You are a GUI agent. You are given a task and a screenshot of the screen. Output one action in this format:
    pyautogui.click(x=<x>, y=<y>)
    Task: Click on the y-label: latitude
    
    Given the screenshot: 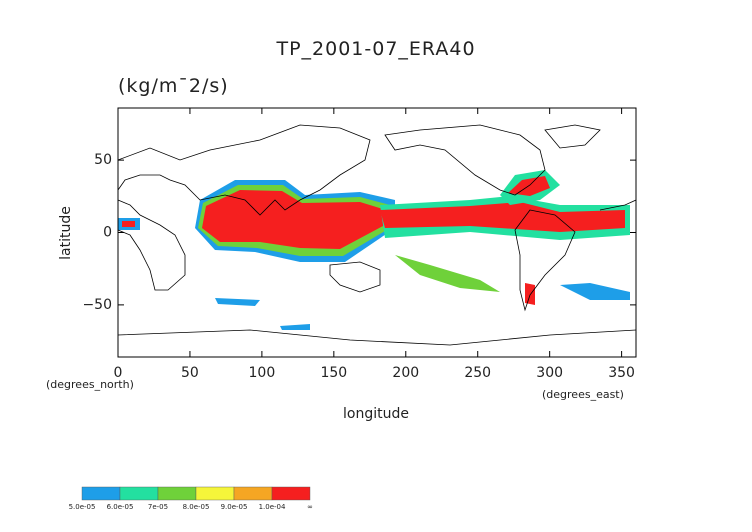 What is the action you would take?
    pyautogui.click(x=66, y=233)
    